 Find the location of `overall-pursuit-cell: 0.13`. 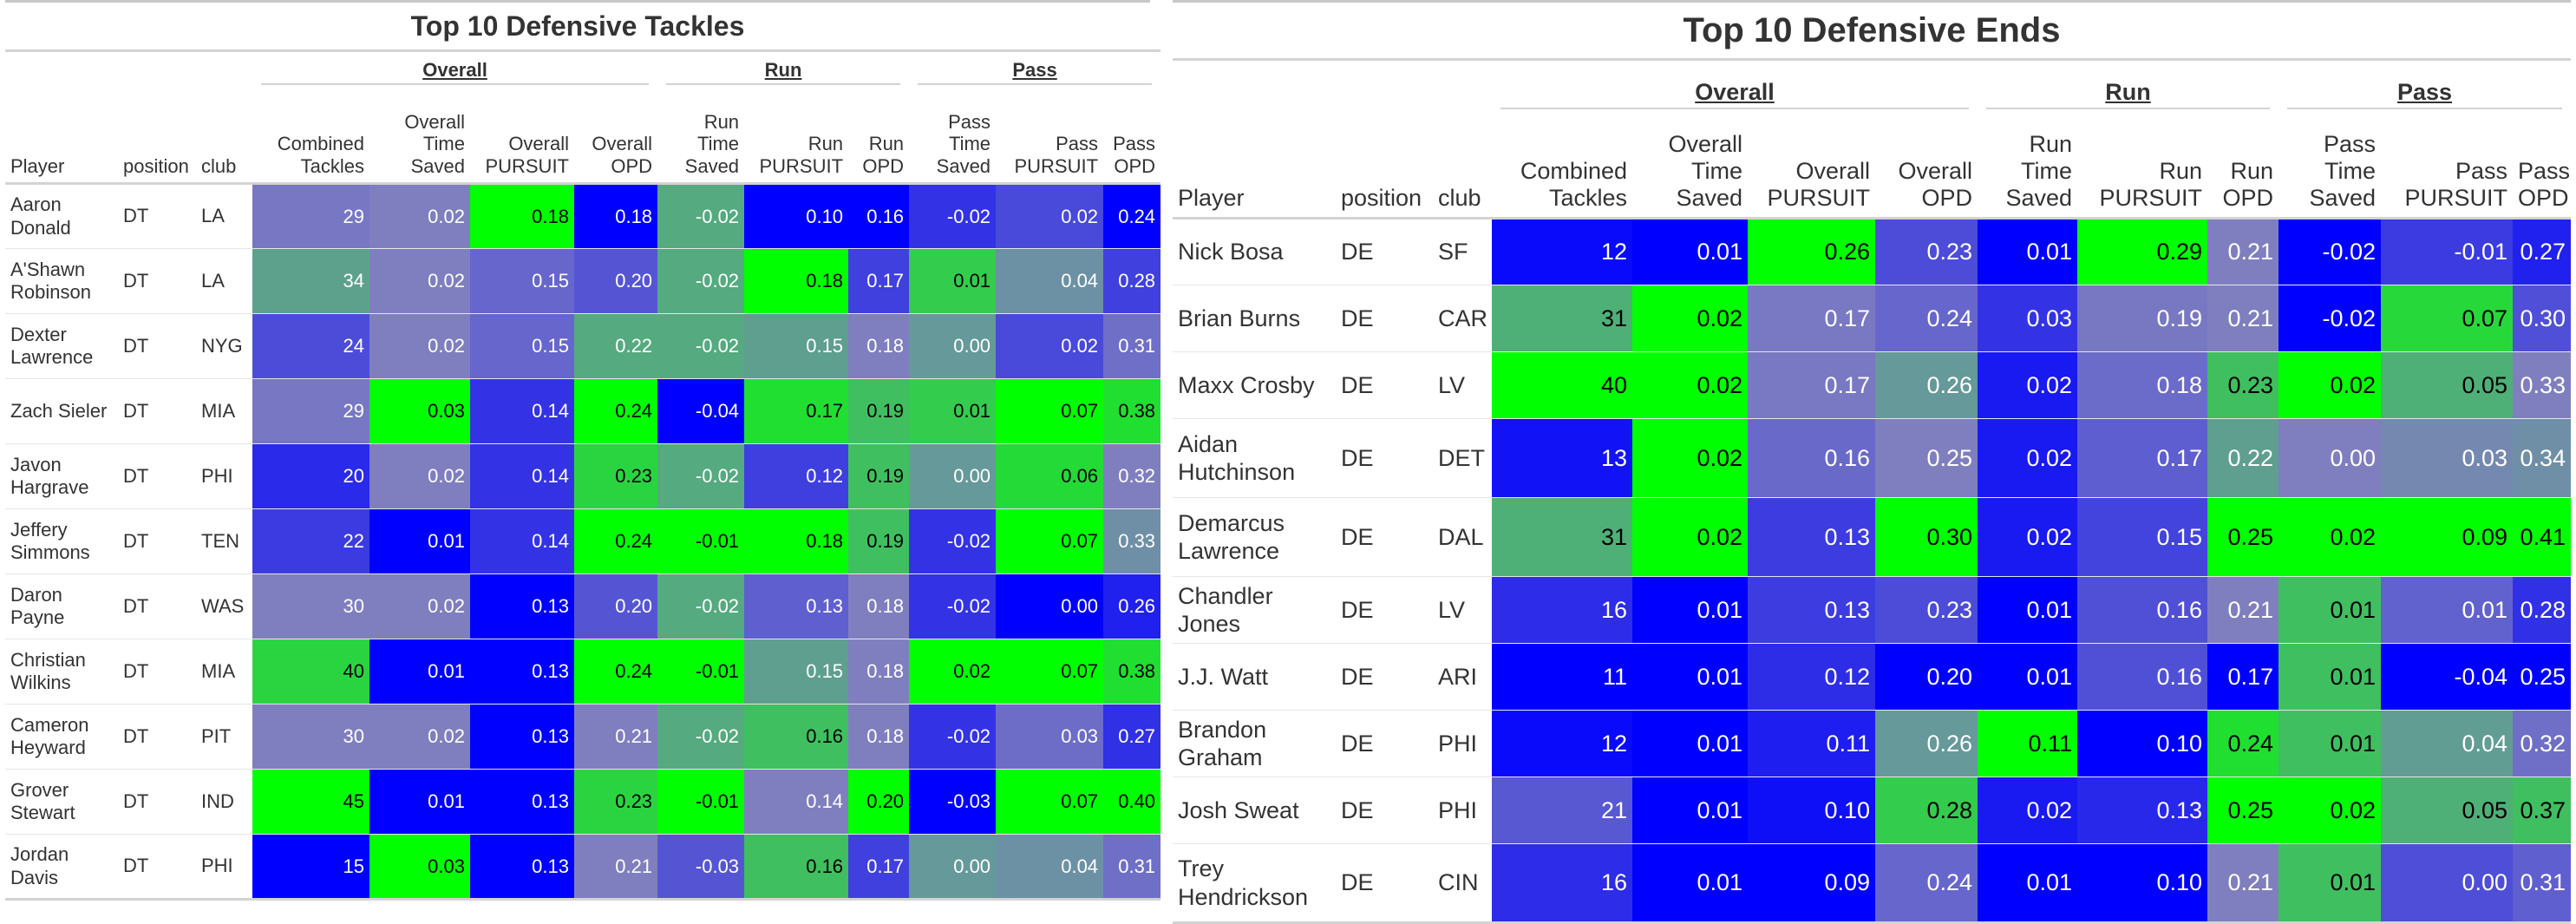

overall-pursuit-cell: 0.13 is located at coordinates (1811, 610).